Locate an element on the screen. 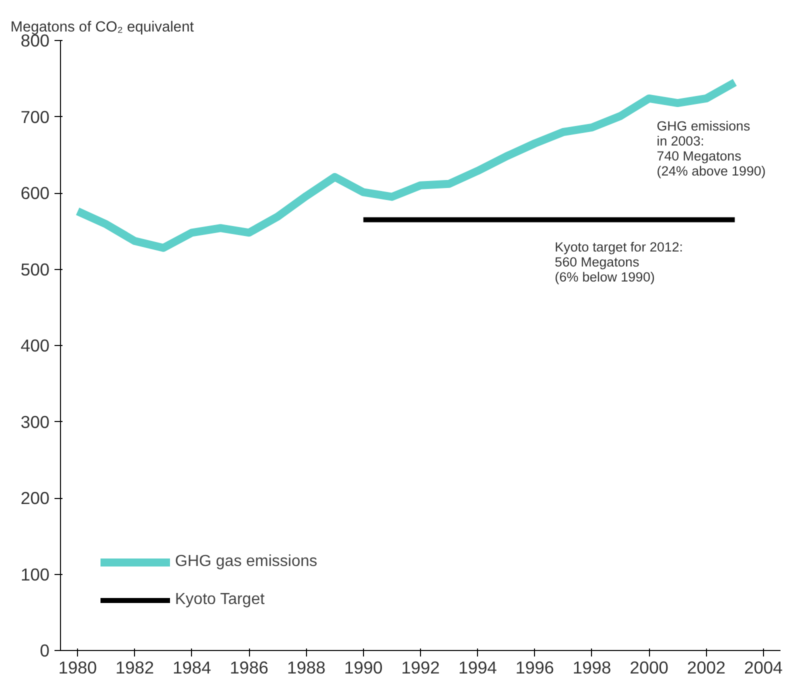 The width and height of the screenshot is (804, 681). y-tick-label: 200 is located at coordinates (35, 498).